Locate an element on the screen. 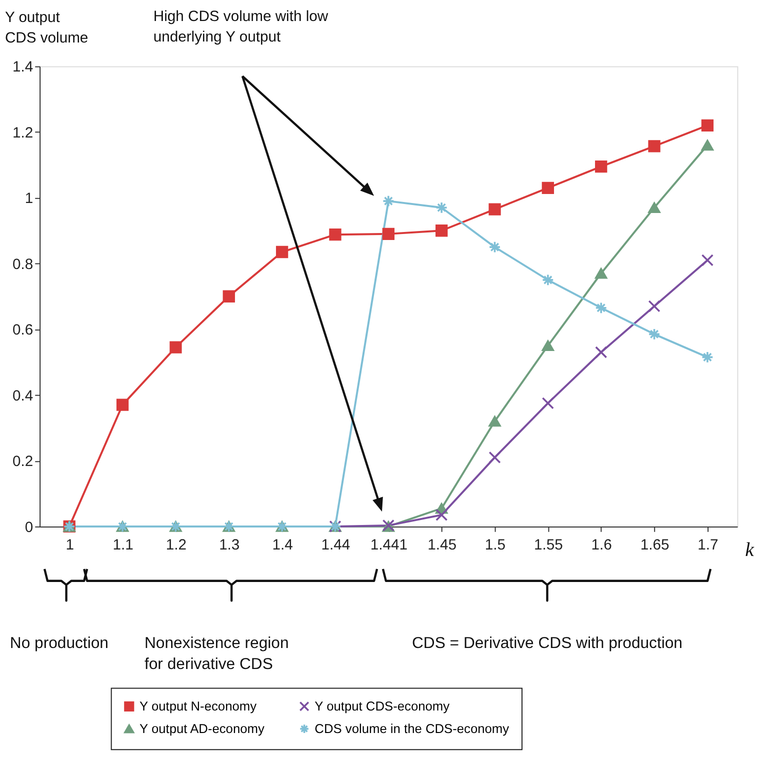  text: High CDS volume with low underlying Y output is located at coordinates (240, 27).